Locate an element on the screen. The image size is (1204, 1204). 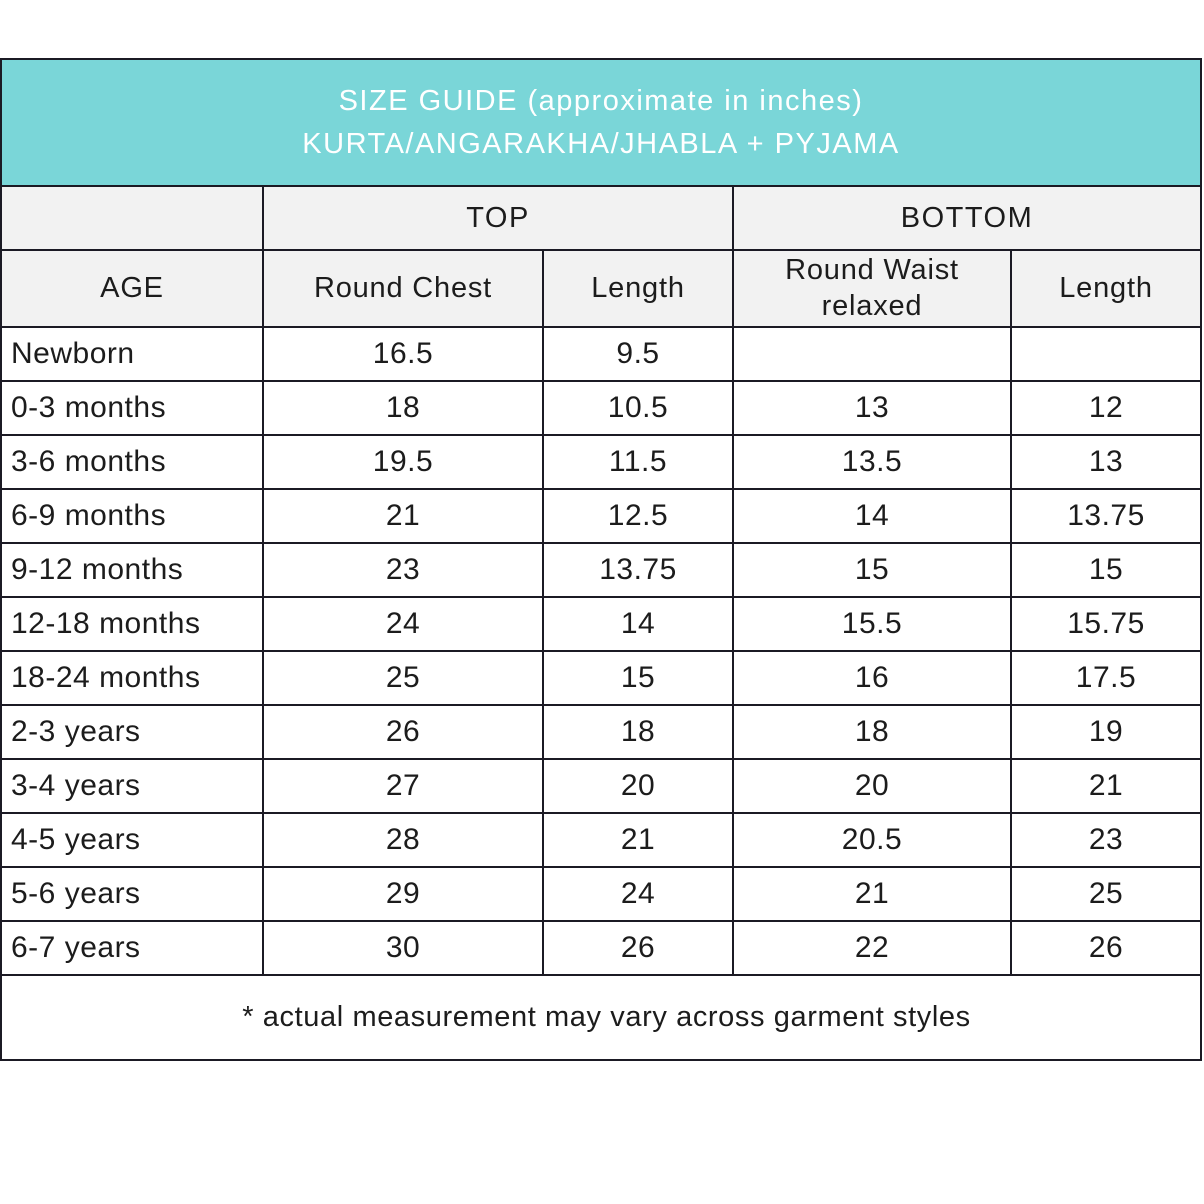
round-waist-cell: 14 is located at coordinates (872, 515).